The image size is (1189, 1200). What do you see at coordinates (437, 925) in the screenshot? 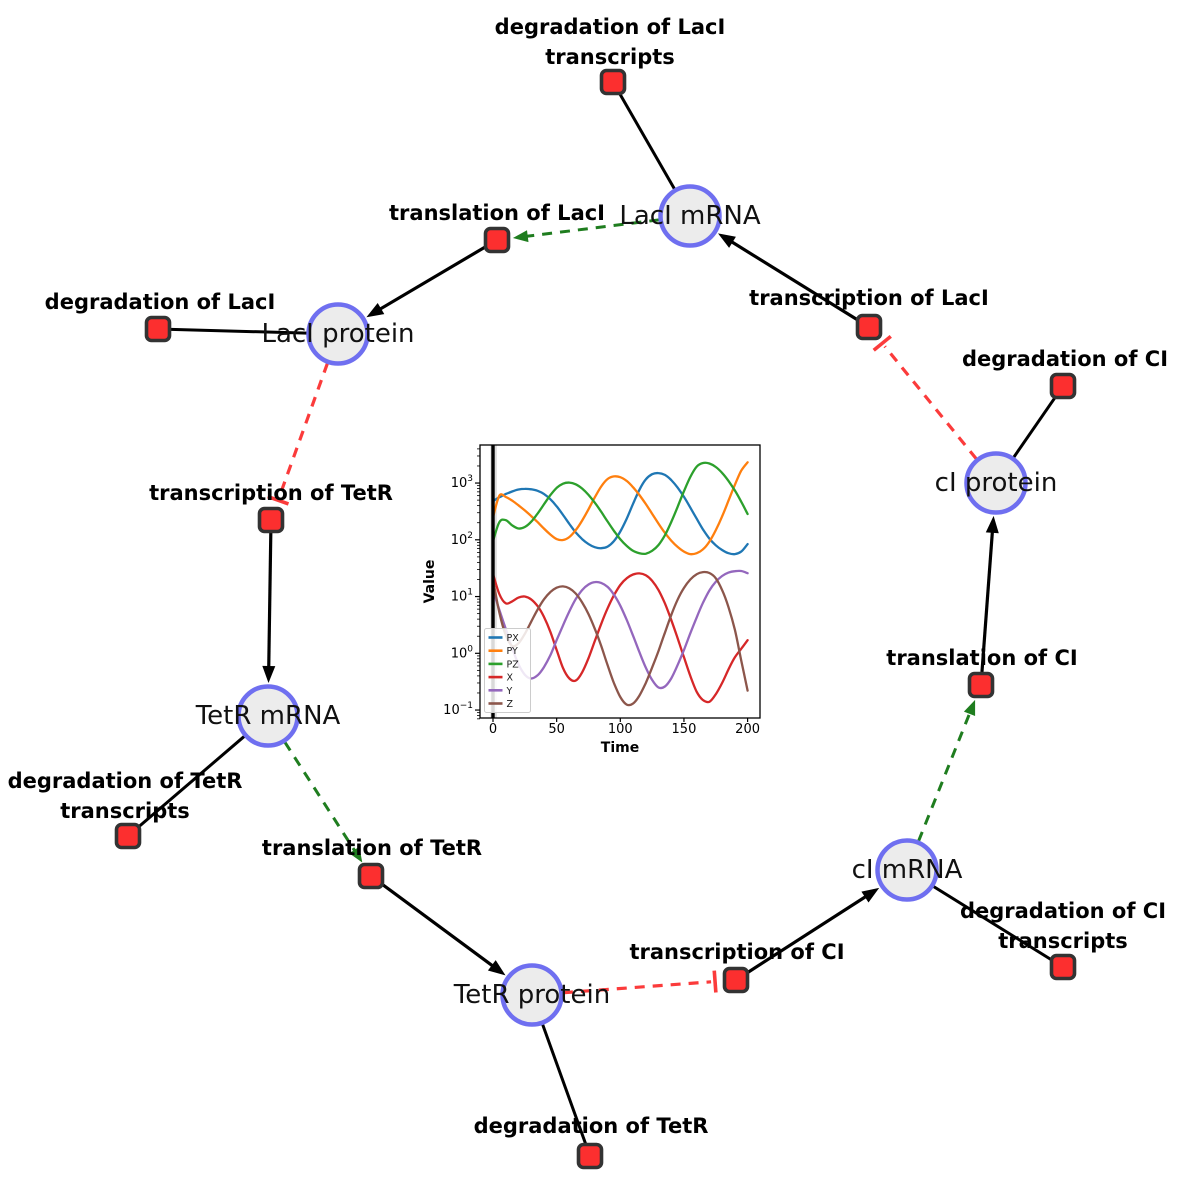
I see `edge-transl_tetR-tetR_protein` at bounding box center [437, 925].